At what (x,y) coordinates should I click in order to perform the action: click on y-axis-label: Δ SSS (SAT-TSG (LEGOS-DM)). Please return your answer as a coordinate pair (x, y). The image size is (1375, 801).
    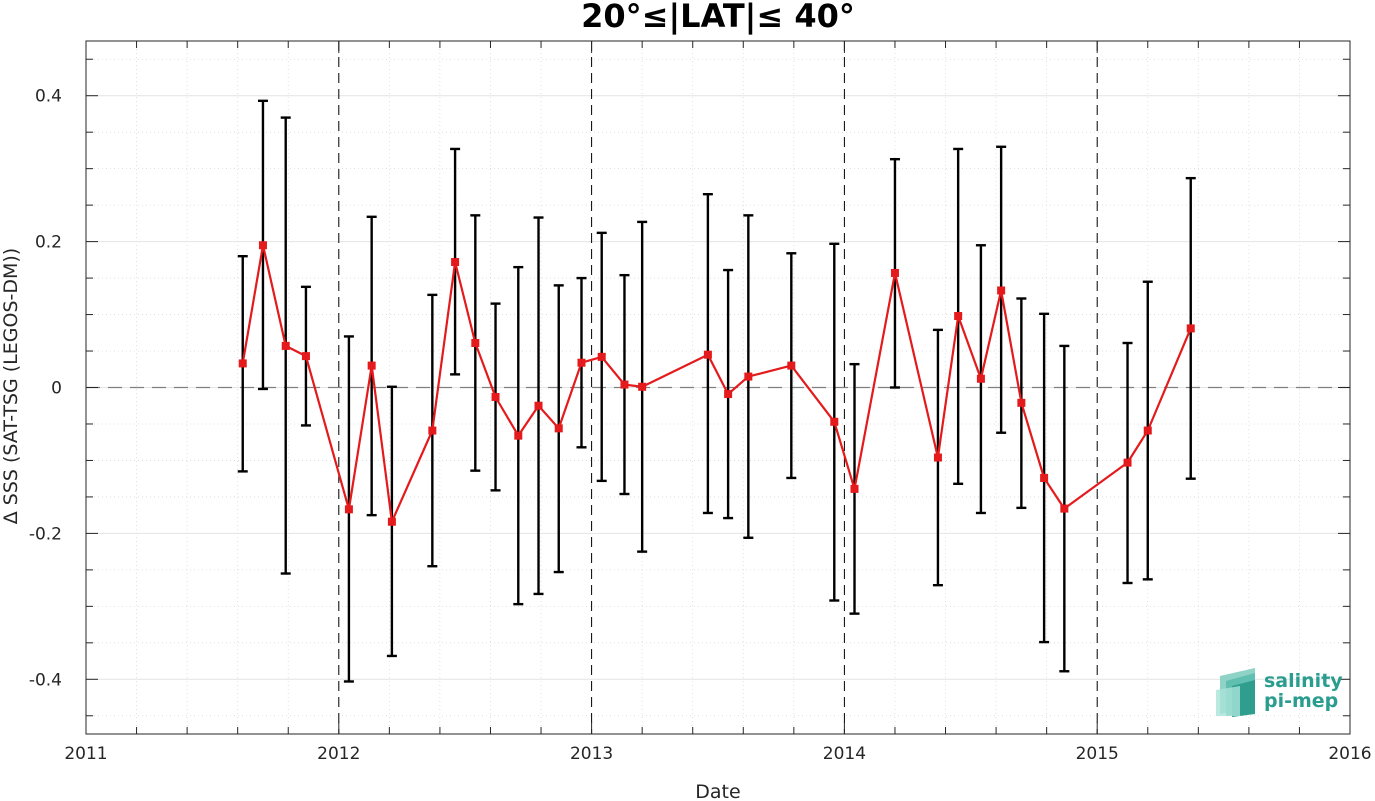
    Looking at the image, I should click on (11, 386).